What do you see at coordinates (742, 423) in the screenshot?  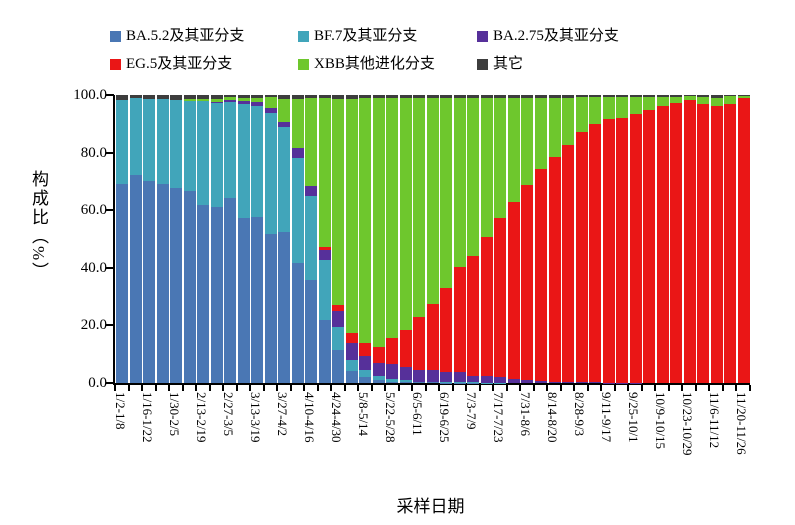 I see `x-axis-tick-label: 11/20-11/26` at bounding box center [742, 423].